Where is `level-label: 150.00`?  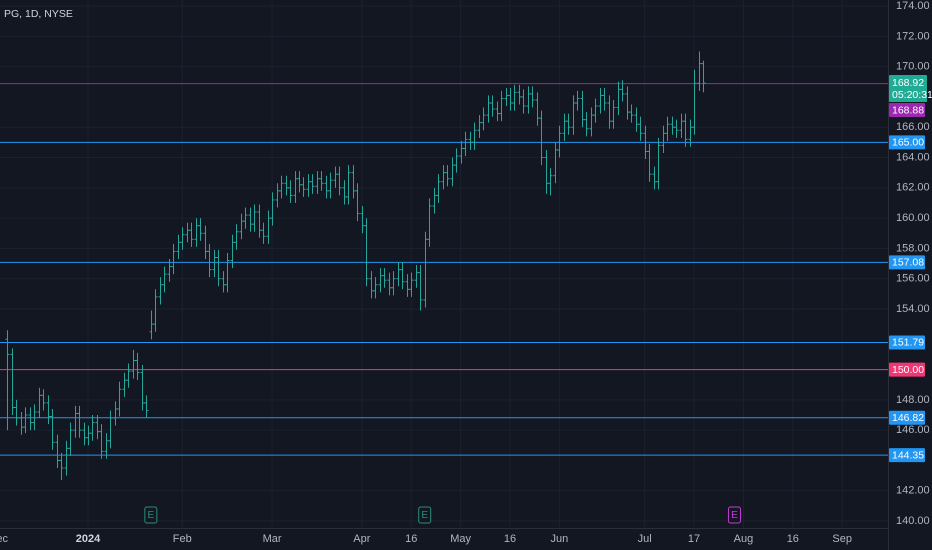 level-label: 150.00 is located at coordinates (908, 370).